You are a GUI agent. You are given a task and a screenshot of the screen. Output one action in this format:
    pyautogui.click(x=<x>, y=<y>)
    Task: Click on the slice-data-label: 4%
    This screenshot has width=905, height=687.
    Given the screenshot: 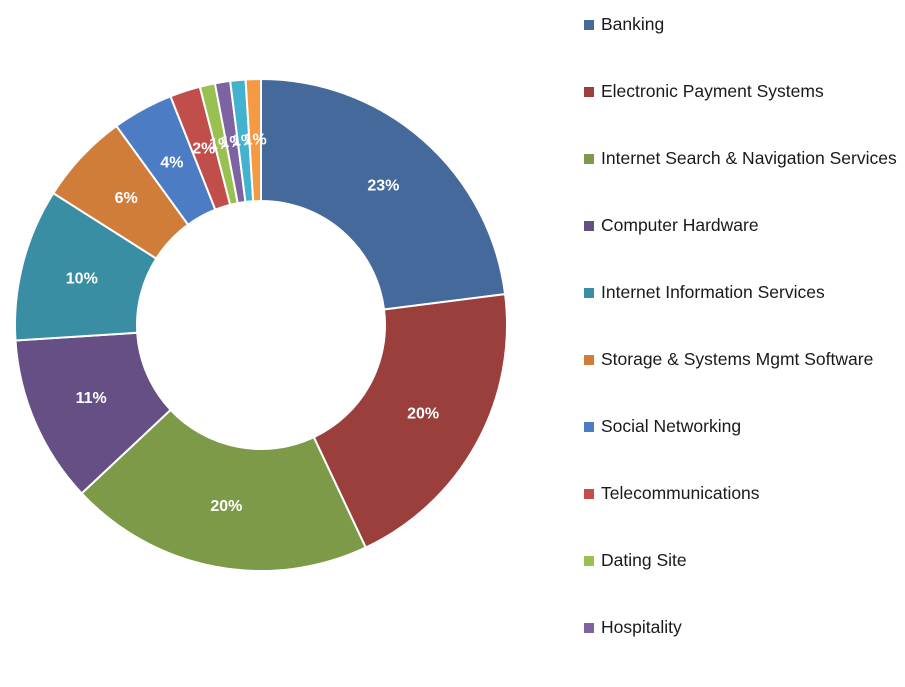 What is the action you would take?
    pyautogui.click(x=171, y=162)
    